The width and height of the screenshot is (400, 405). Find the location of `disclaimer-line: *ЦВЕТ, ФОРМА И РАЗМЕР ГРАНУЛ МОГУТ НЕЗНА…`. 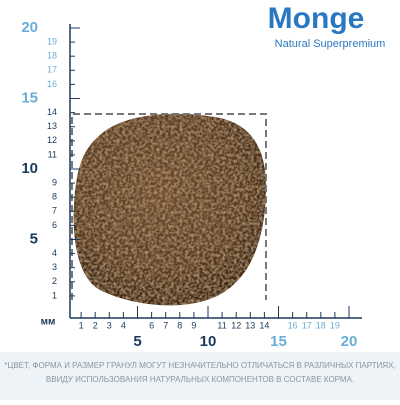

disclaimer-line: *ЦВЕТ, ФОРМА И РАЗМЕР ГРАНУЛ МОГУТ НЕЗНА… is located at coordinates (199, 365).